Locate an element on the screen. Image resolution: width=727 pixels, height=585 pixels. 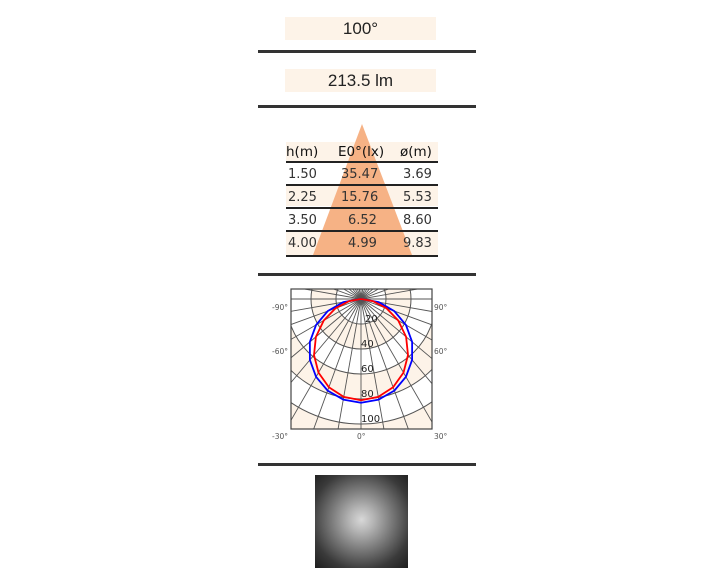
light-cone is located at coordinates (362, 189).